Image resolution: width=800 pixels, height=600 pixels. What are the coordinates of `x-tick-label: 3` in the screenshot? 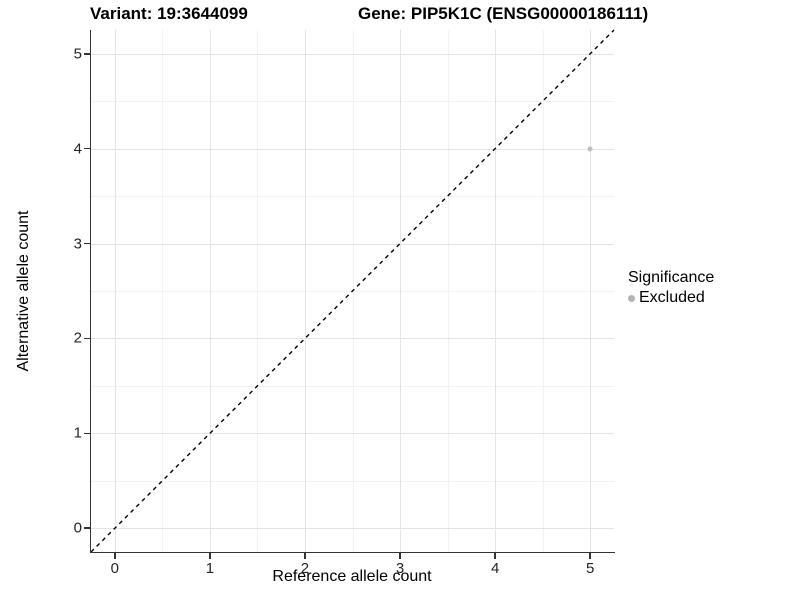 It's located at (400, 568).